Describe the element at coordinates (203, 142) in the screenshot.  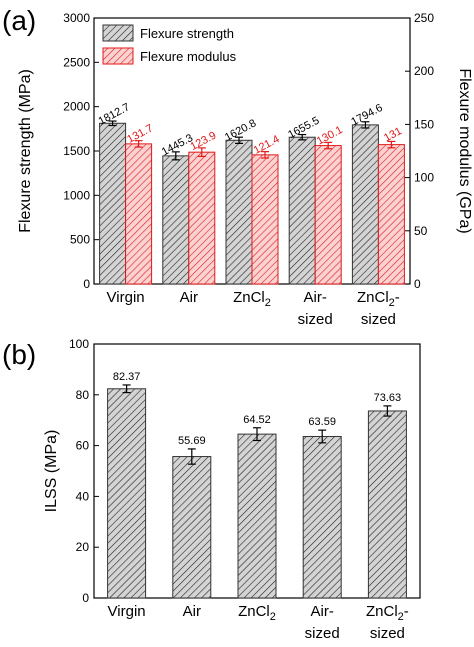
I see `label-flexure-modulus-1: 123.9` at that location.